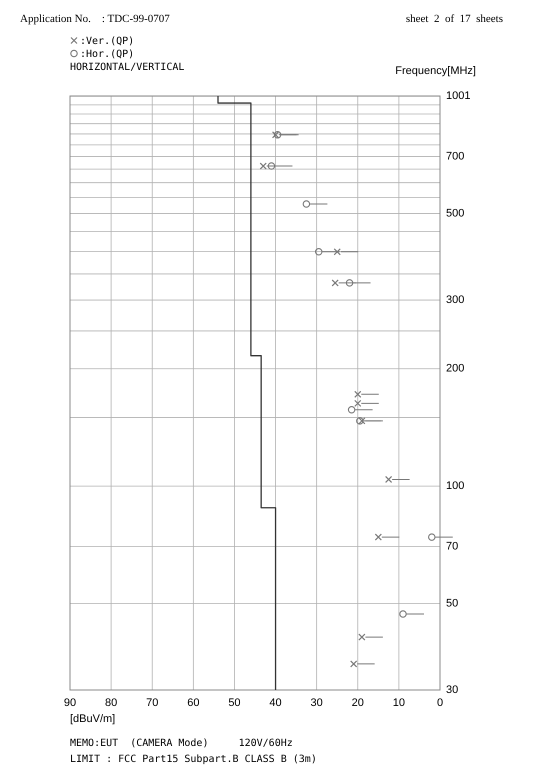 This screenshot has height=782, width=533. I want to click on x-tick-label: 40, so click(275, 703).